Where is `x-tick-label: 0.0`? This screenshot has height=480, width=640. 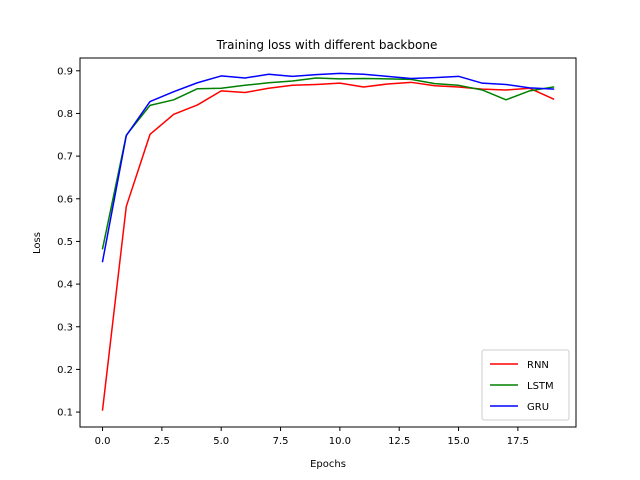
x-tick-label: 0.0 is located at coordinates (103, 441).